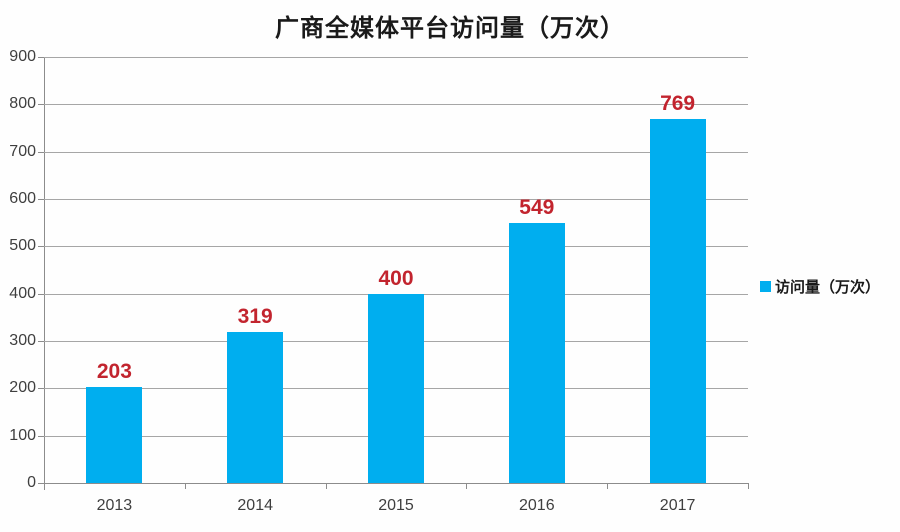  What do you see at coordinates (255, 407) in the screenshot?
I see `bar-2014` at bounding box center [255, 407].